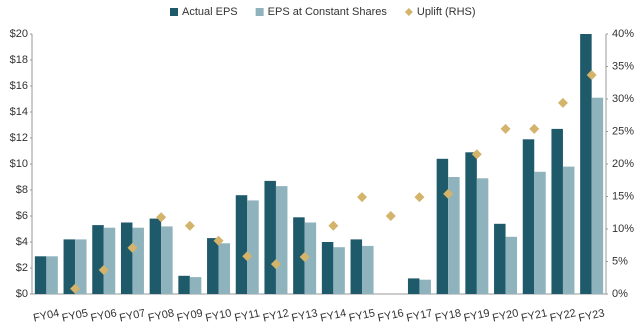  I want to click on y2-tick-label: 5%, so click(620, 261).